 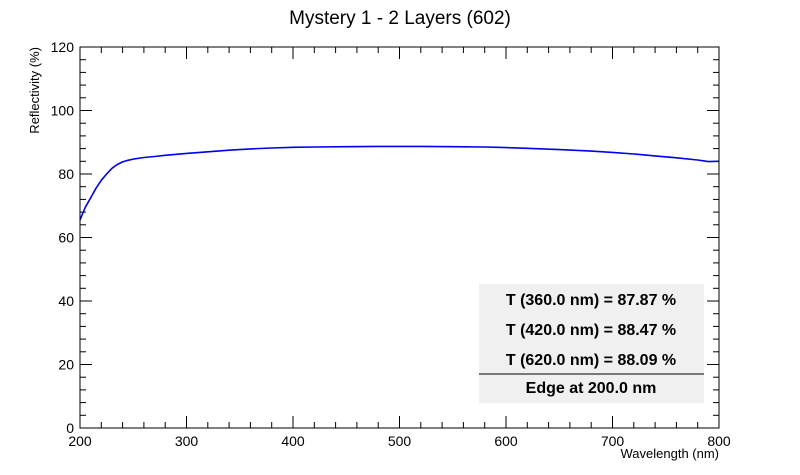 What do you see at coordinates (670, 453) in the screenshot?
I see `x-axis-label: Wavelength (nm)` at bounding box center [670, 453].